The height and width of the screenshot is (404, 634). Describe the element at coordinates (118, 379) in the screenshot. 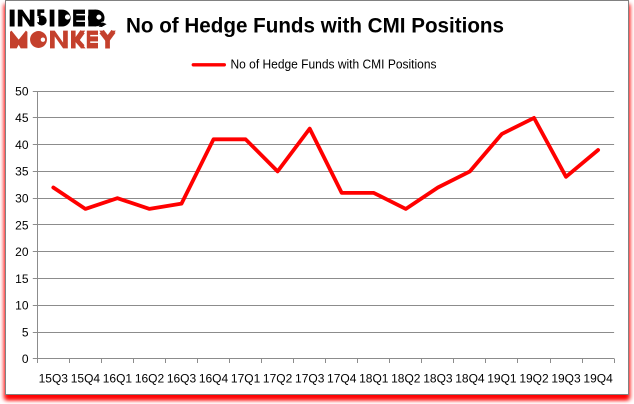

I see `svg-text: 16Q1` at that location.